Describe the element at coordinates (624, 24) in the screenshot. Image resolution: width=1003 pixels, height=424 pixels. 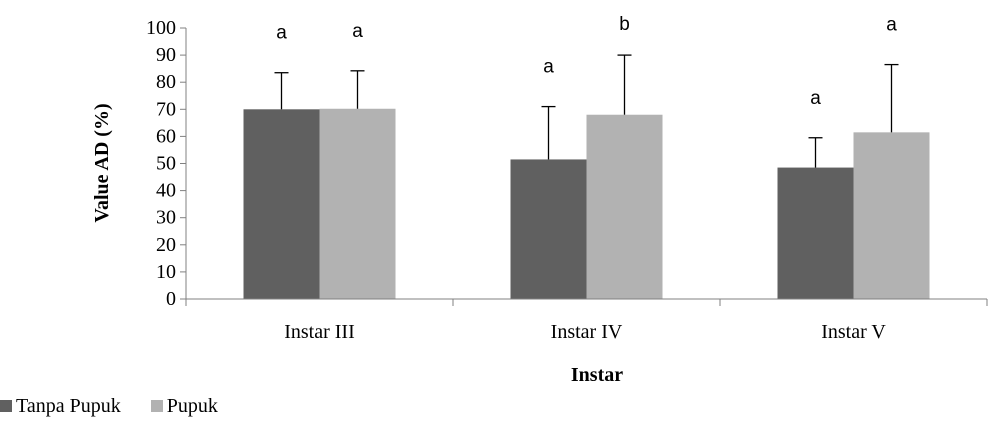
I see `significance-letter-pupuk-2: b` at that location.